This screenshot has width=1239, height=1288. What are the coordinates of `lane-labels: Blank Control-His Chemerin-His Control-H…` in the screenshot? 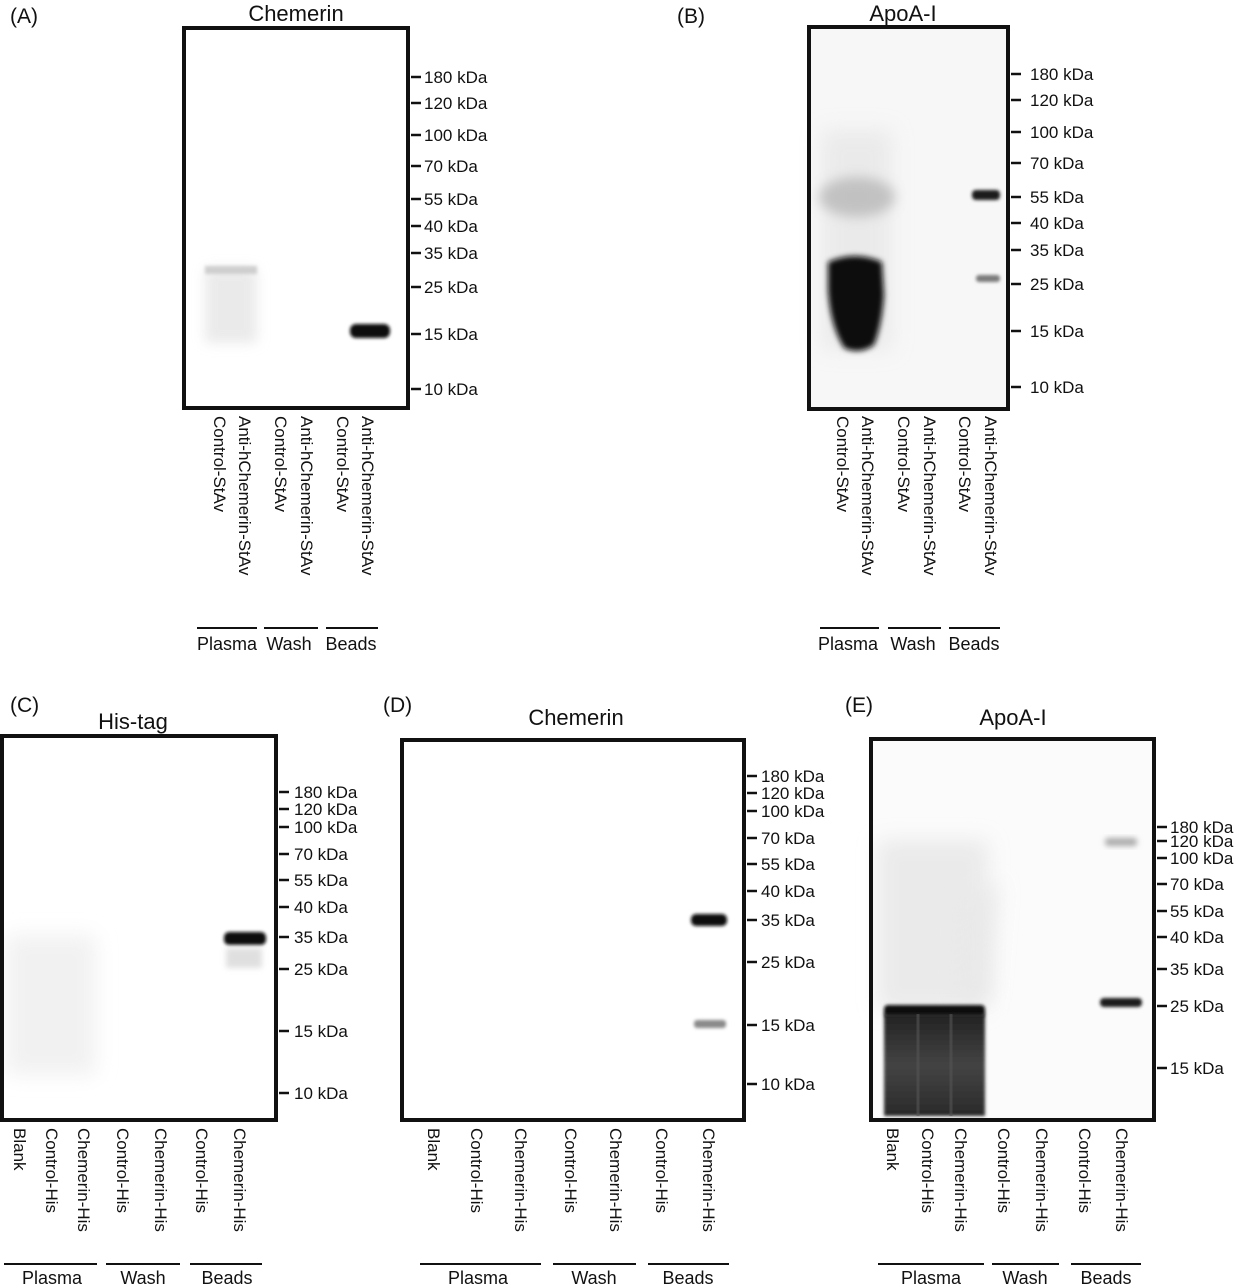 It's located at (571, 1180).